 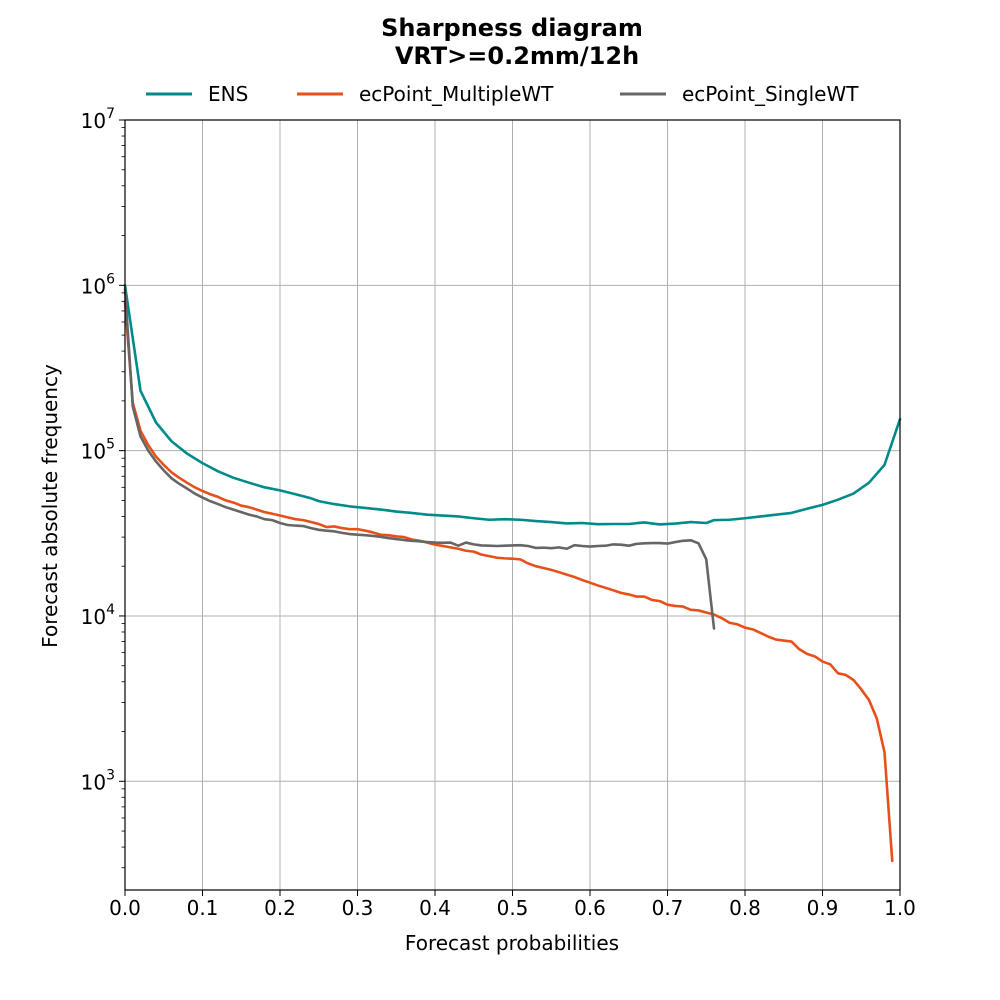 I want to click on chart-subtitle: VRT>=0.2mm/12h, so click(x=517, y=56).